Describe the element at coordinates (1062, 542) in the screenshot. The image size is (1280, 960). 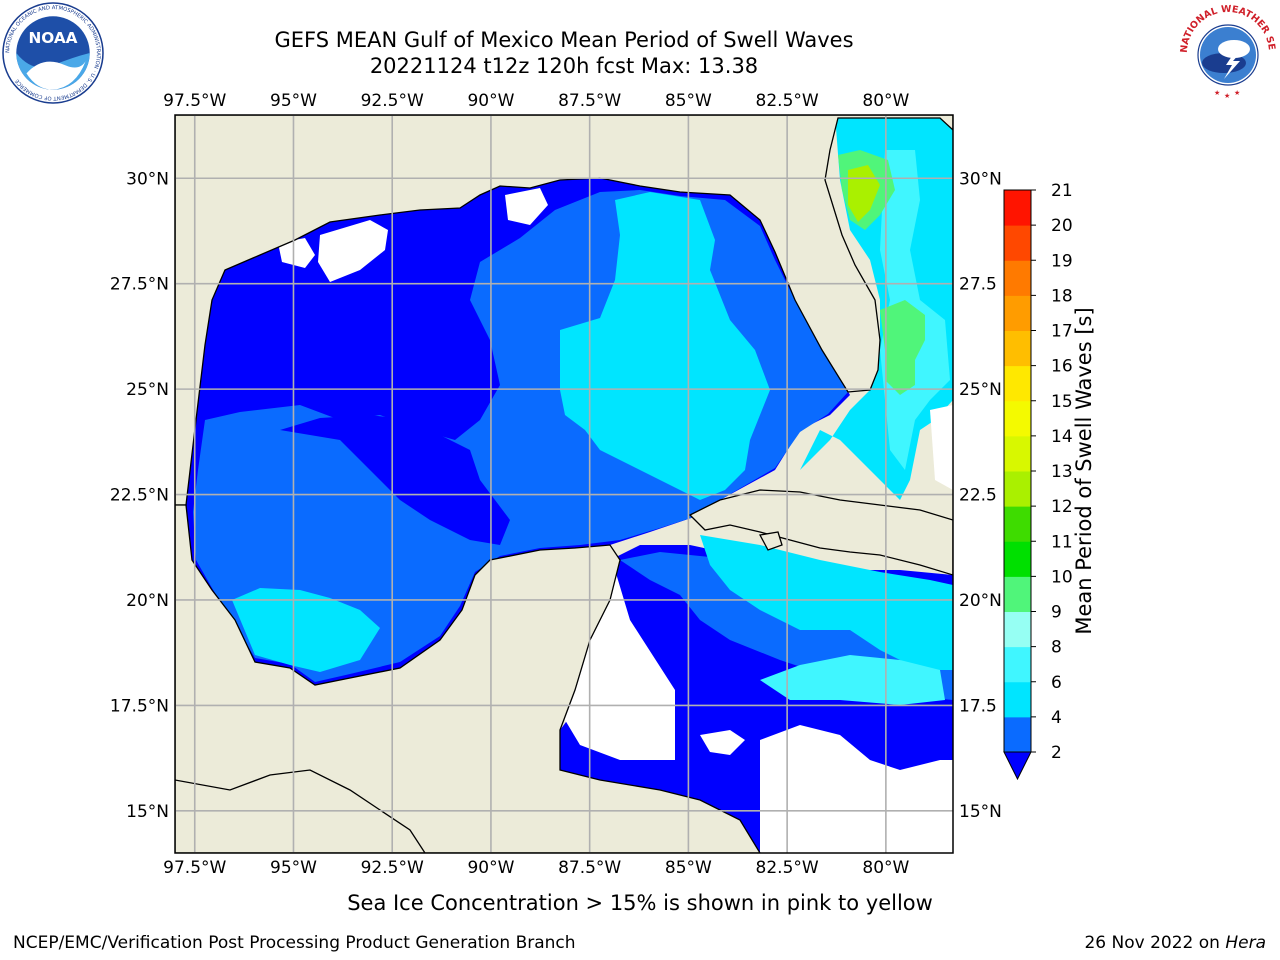
I see `colorbar-tick-label: 11` at that location.